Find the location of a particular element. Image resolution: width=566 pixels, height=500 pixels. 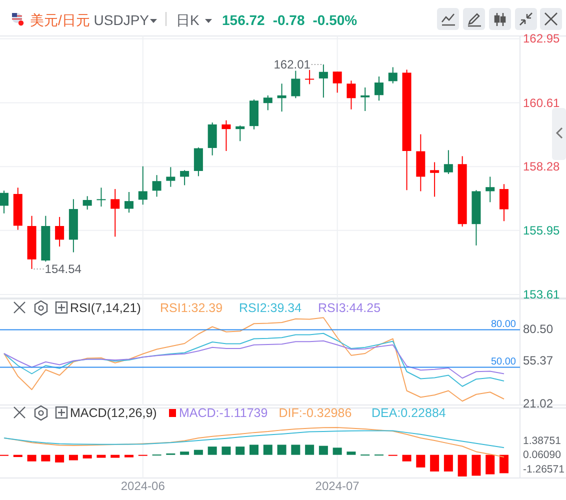

y-tick-label: 21.02 is located at coordinates (538, 403).